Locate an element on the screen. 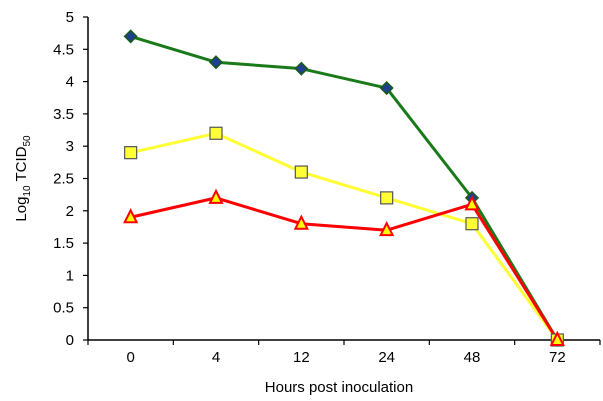 The width and height of the screenshot is (603, 401). y-tick-label: 4 is located at coordinates (70, 82).